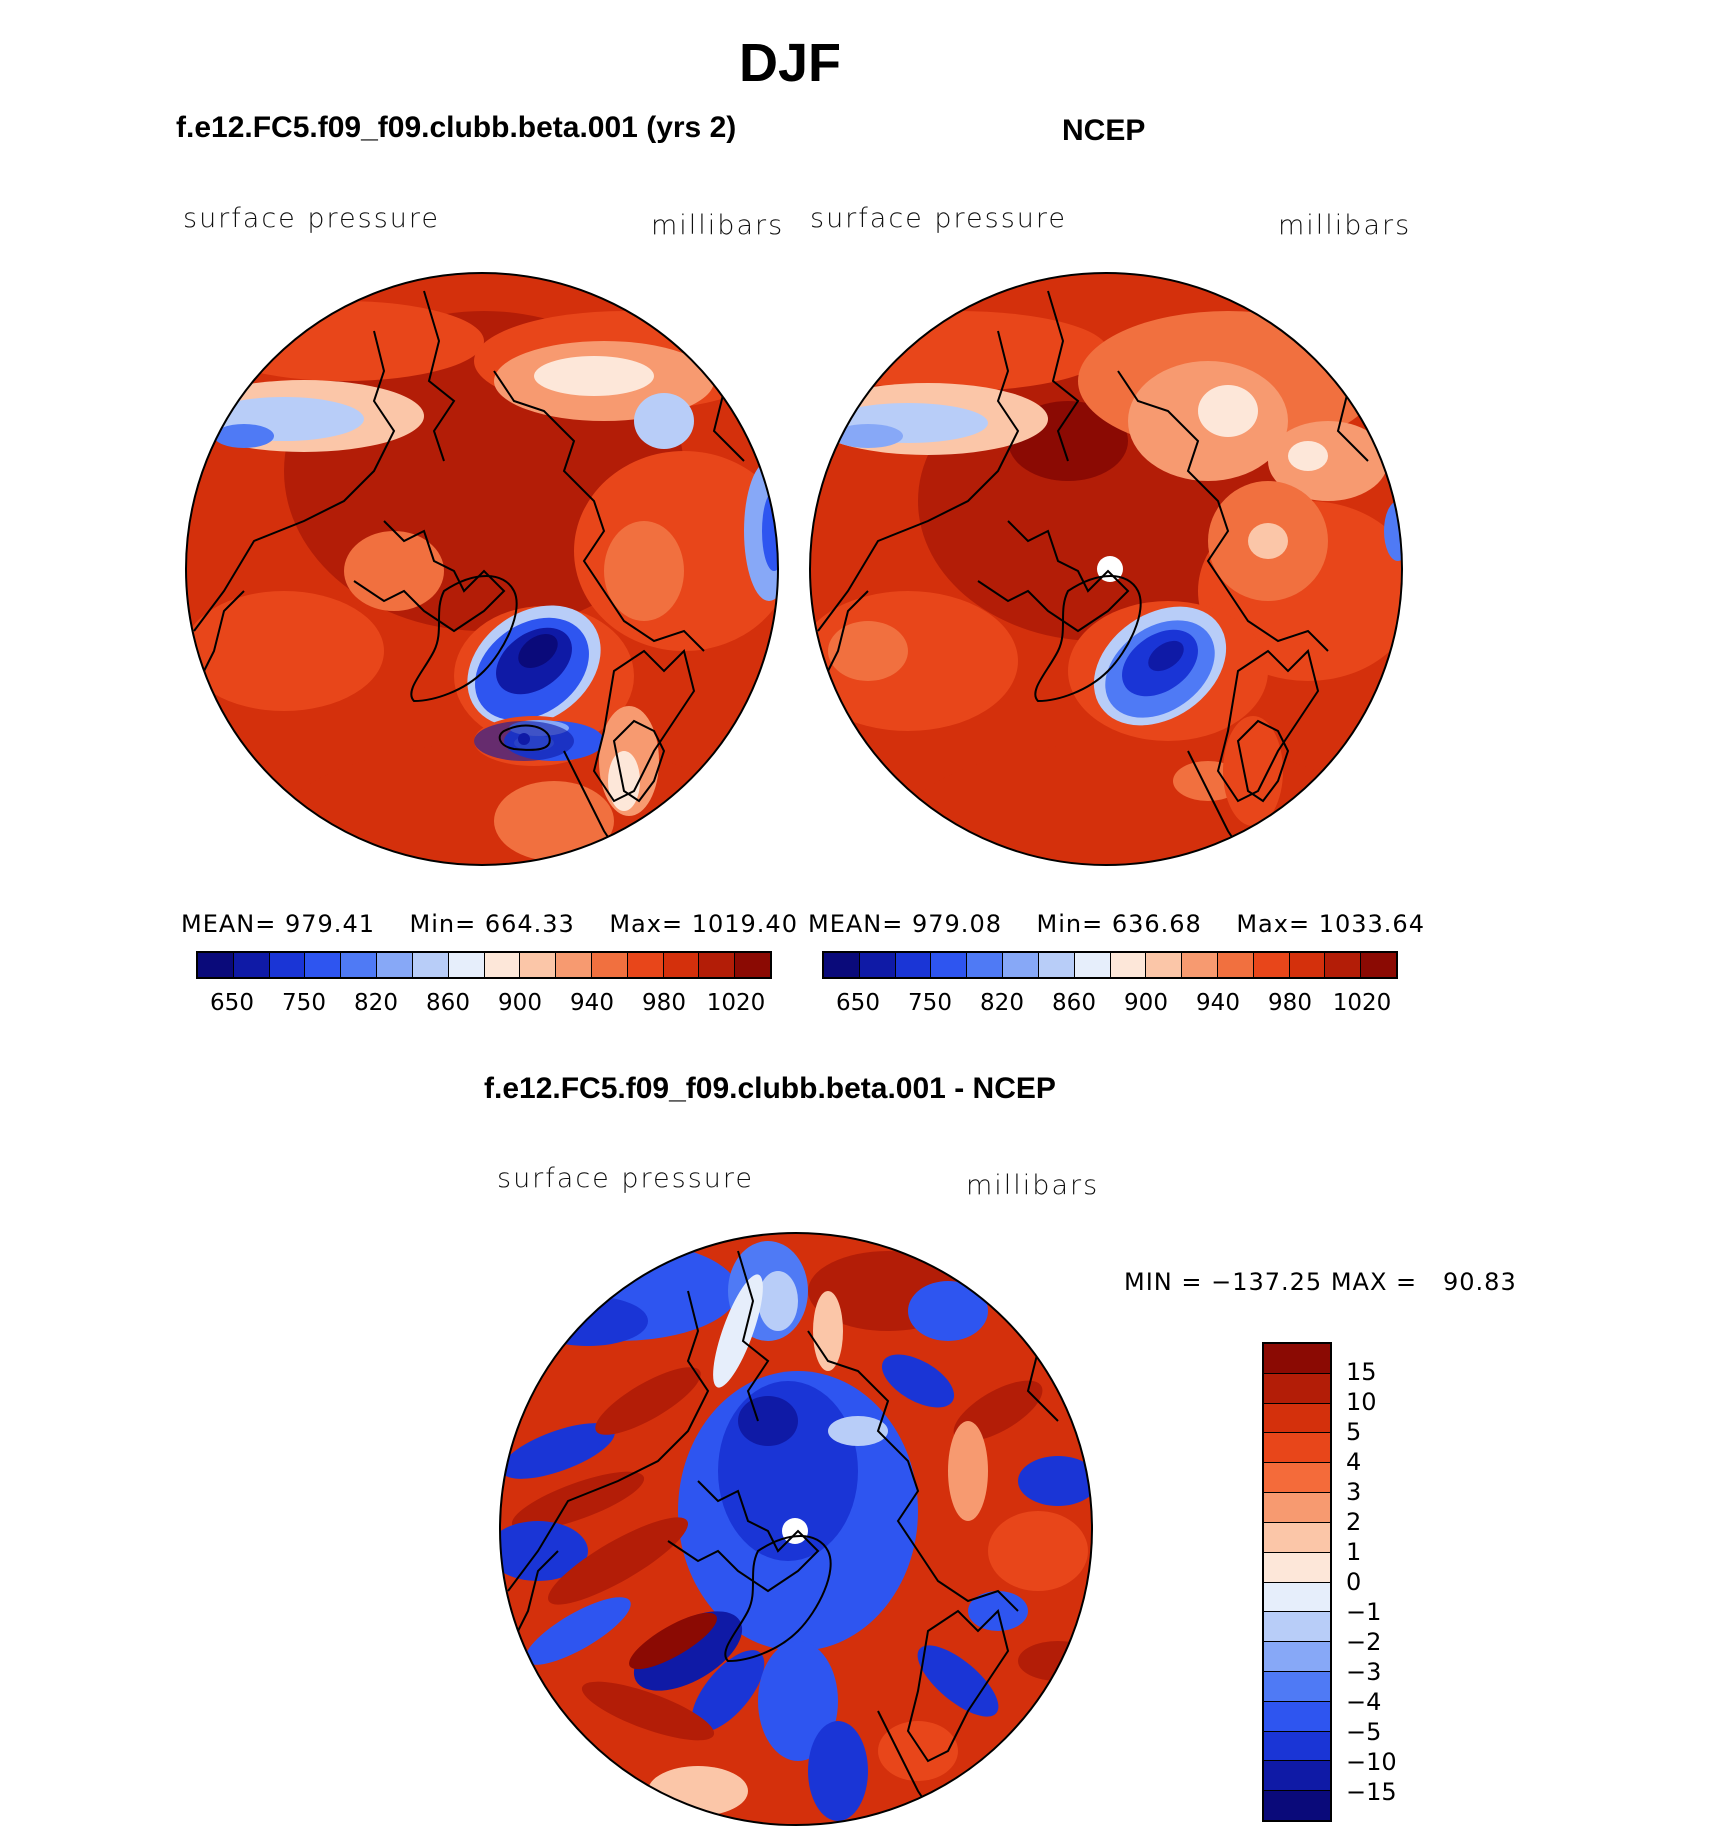  What do you see at coordinates (625, 1178) in the screenshot?
I see `diff-variable-label: surface pressure` at bounding box center [625, 1178].